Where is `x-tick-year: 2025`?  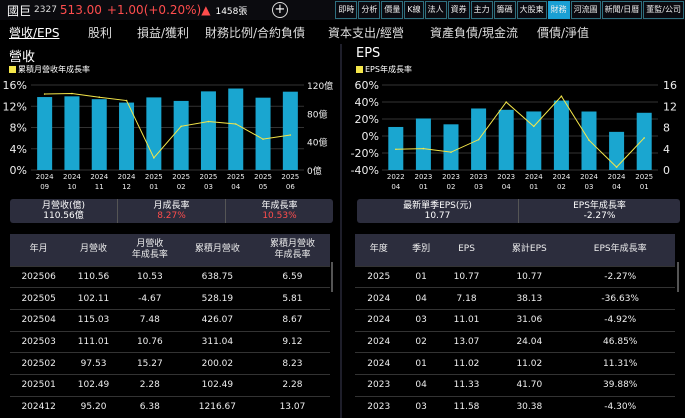
x-tick-year: 2025 is located at coordinates (290, 177).